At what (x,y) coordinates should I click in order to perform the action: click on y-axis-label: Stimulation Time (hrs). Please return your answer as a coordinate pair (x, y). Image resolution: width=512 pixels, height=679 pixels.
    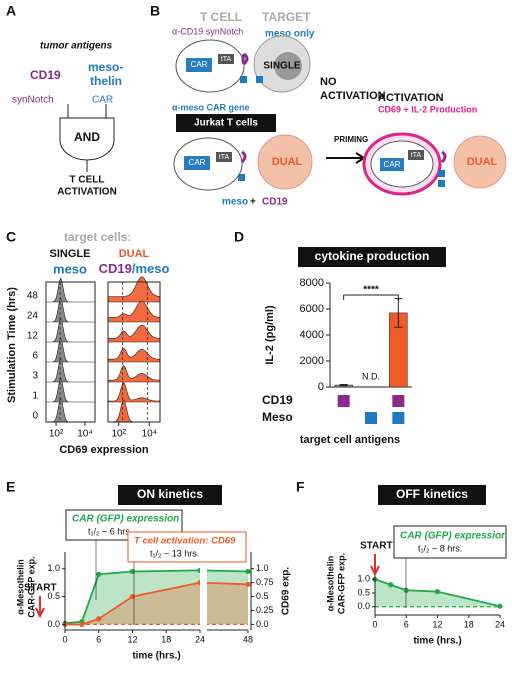
    Looking at the image, I should click on (12, 345).